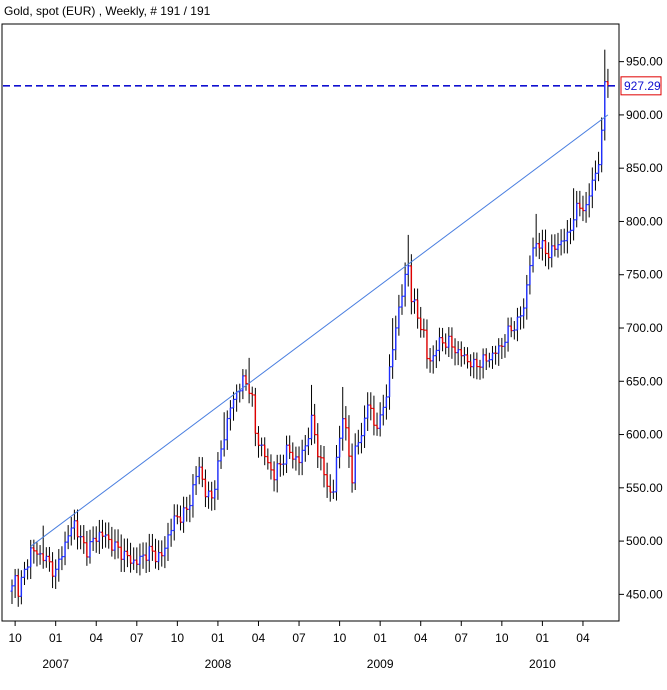 This screenshot has width=667, height=690. Describe the element at coordinates (178, 638) in the screenshot. I see `x-tick-label: 10` at that location.